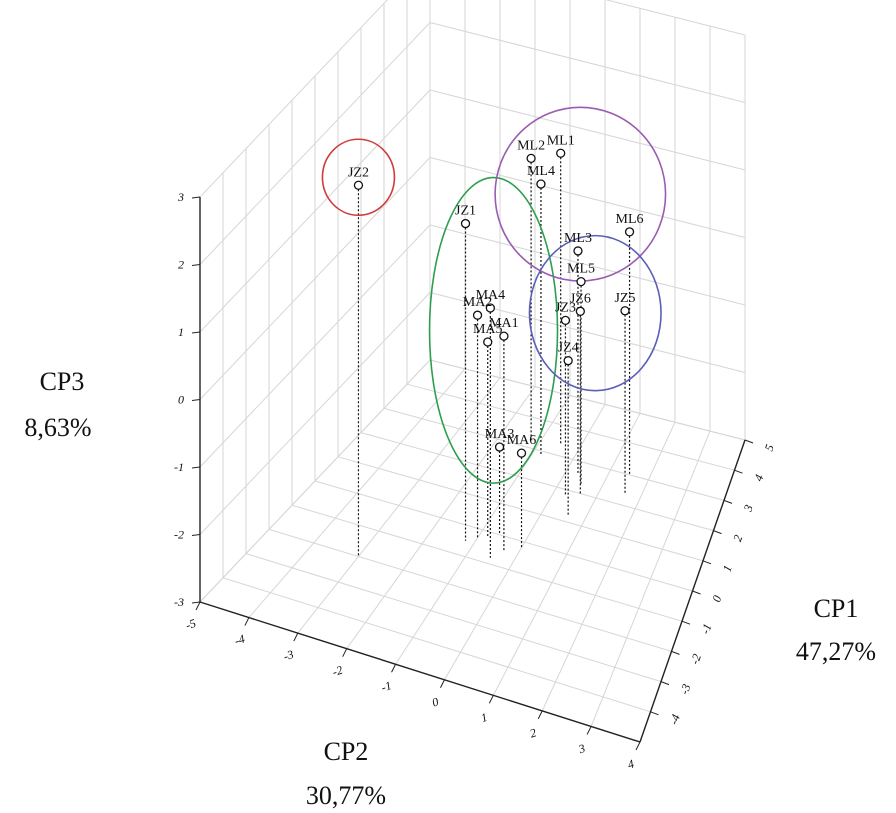  I want to click on z-axis-percent: 8,63%, so click(57, 427).